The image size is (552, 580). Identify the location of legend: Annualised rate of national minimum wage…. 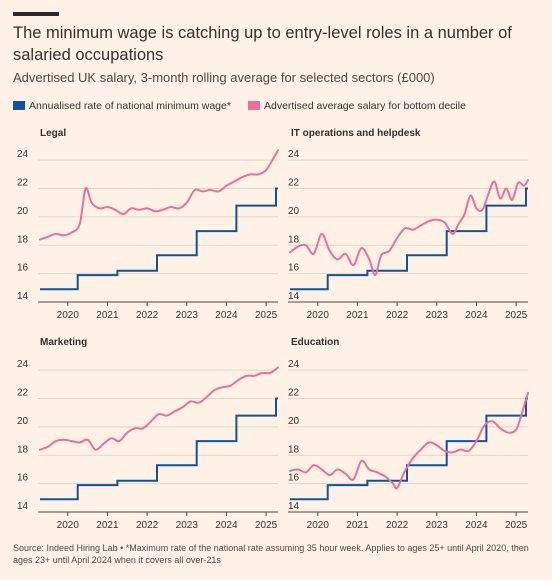
(278, 106).